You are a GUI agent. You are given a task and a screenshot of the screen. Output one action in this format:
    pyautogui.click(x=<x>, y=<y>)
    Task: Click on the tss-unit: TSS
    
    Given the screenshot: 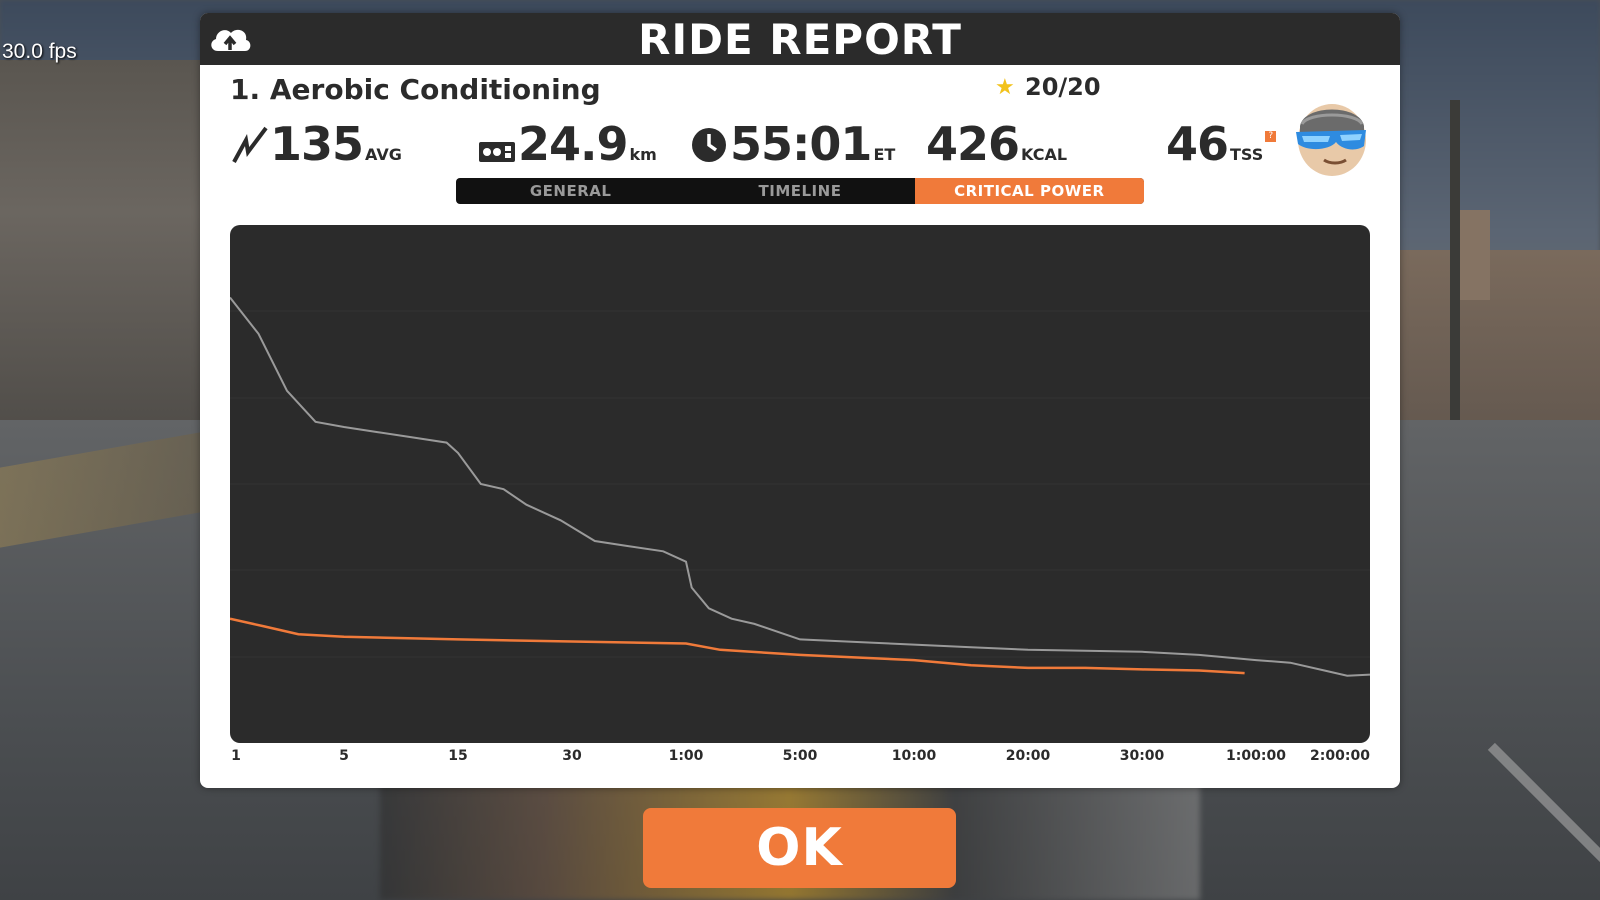 What is the action you would take?
    pyautogui.click(x=1247, y=154)
    